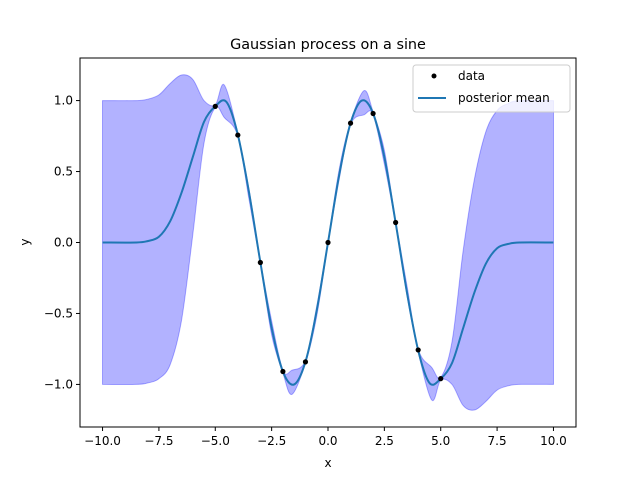  I want to click on legend-label-data: data, so click(471, 76).